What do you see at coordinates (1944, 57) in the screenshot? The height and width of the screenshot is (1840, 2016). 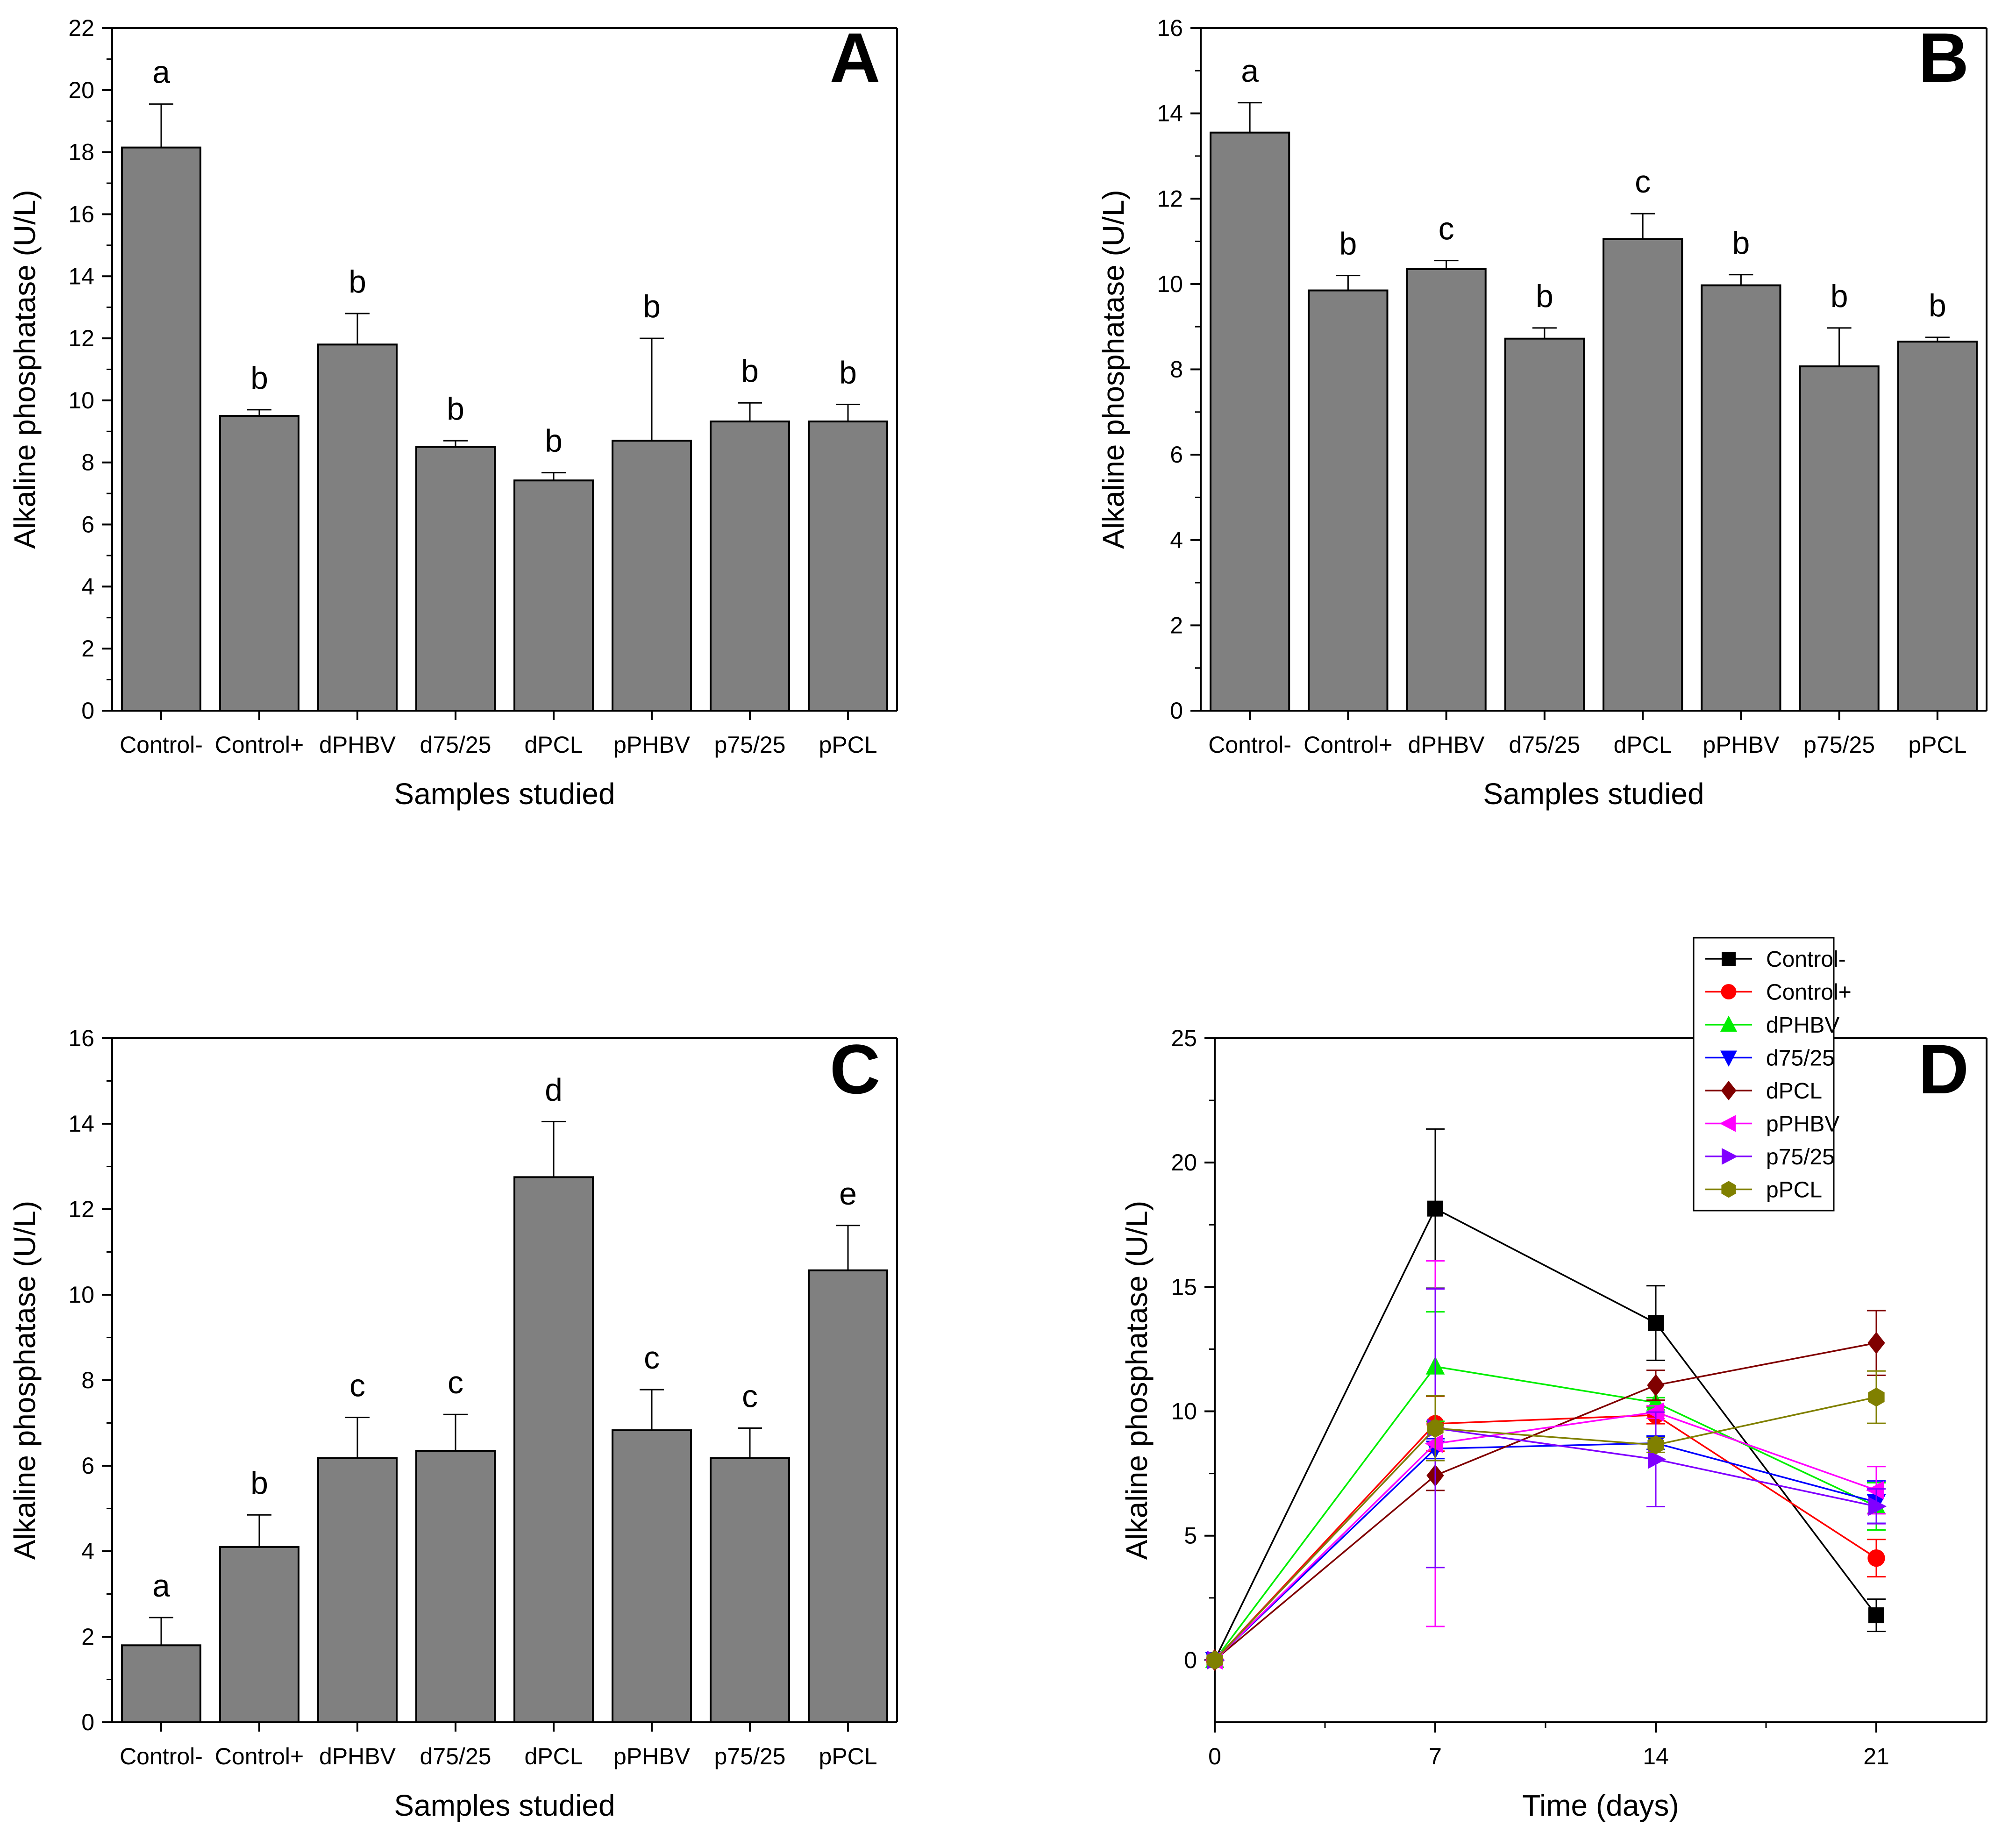 I see `panel-letter: B` at bounding box center [1944, 57].